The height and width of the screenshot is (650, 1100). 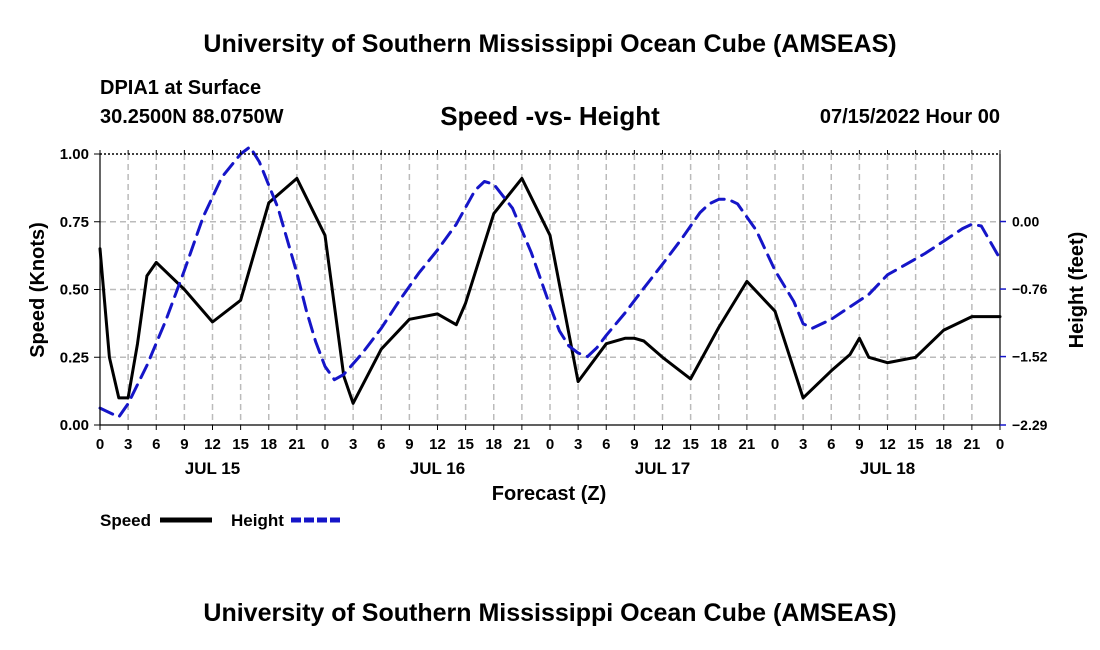 I want to click on y-axis-title: Speed (Knots), so click(x=38, y=290).